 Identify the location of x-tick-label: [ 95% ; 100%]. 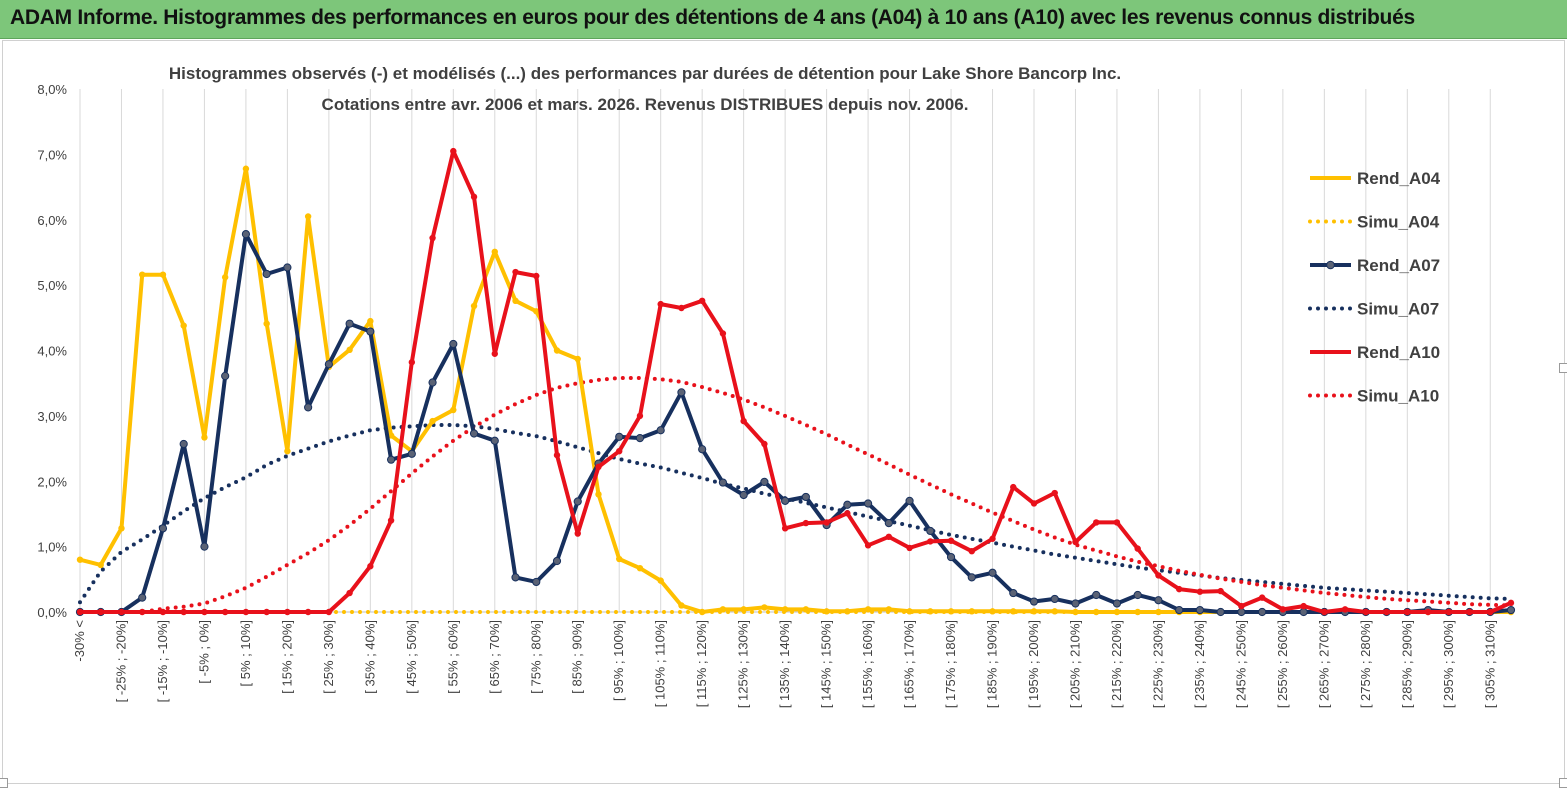
(618, 660).